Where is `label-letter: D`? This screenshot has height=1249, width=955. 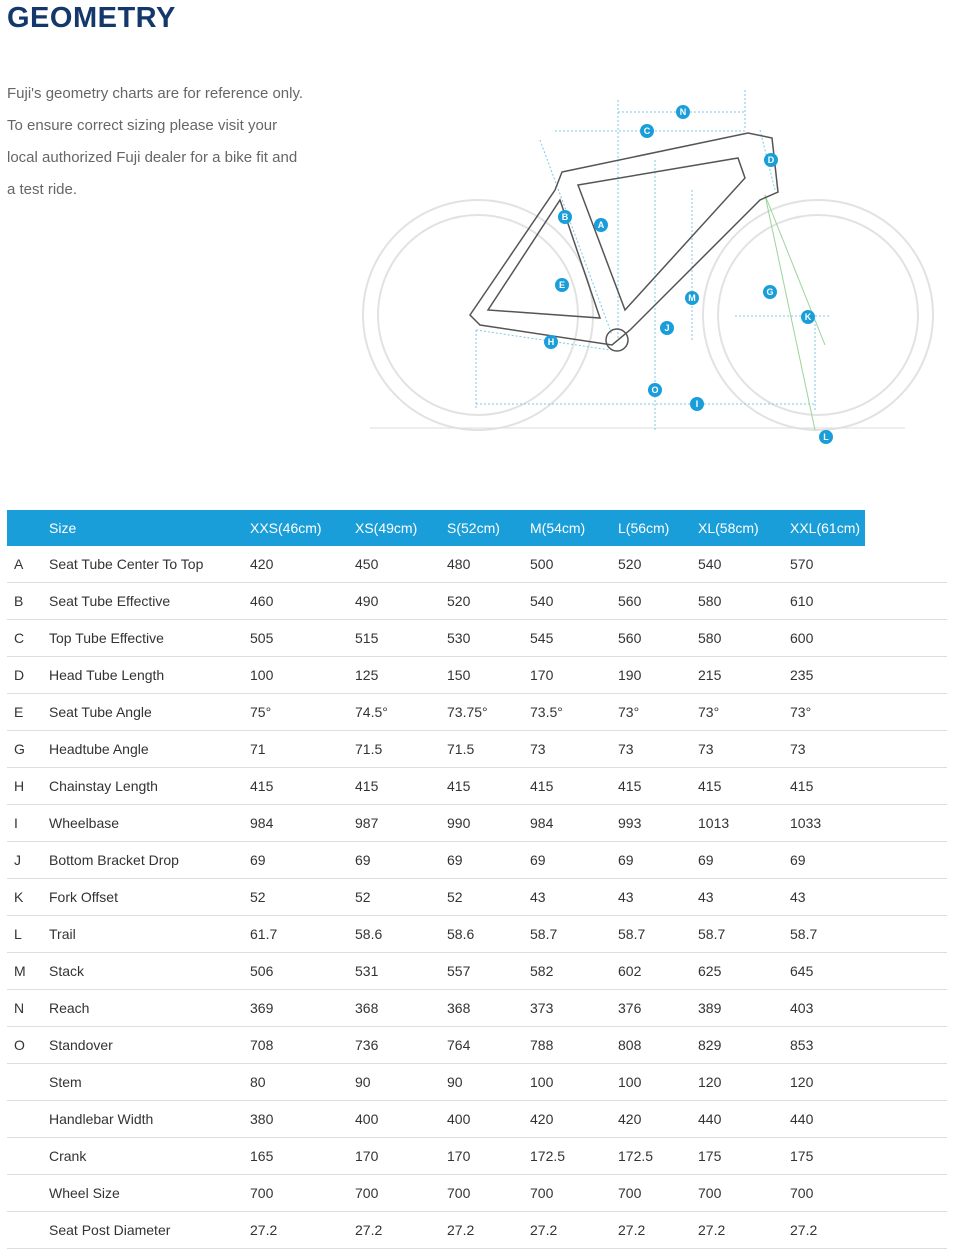 label-letter: D is located at coordinates (771, 160).